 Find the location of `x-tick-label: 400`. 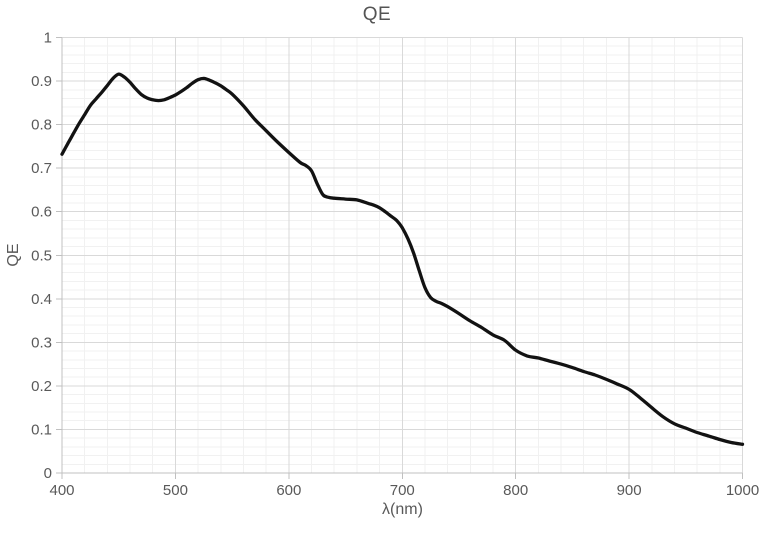

x-tick-label: 400 is located at coordinates (61, 490).